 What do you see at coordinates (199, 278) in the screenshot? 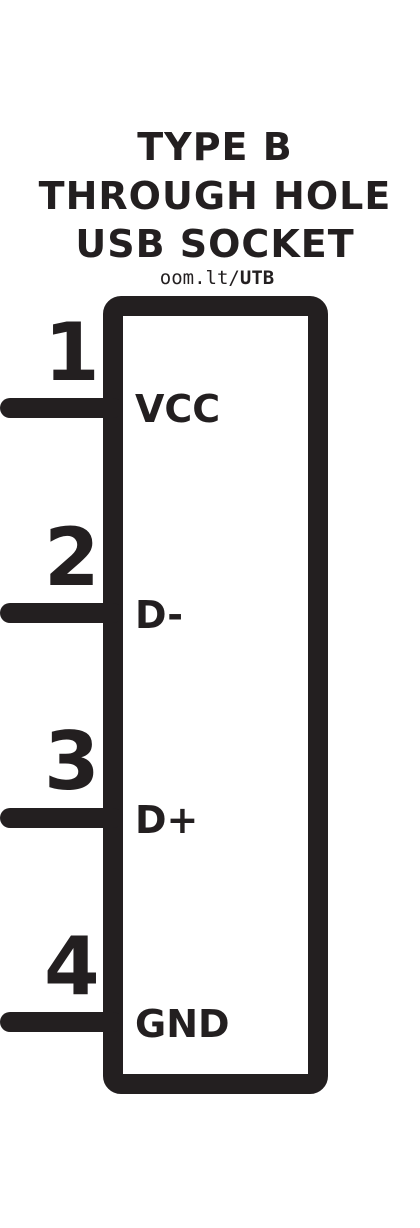
I see `url-prefix: oom.lt/` at bounding box center [199, 278].